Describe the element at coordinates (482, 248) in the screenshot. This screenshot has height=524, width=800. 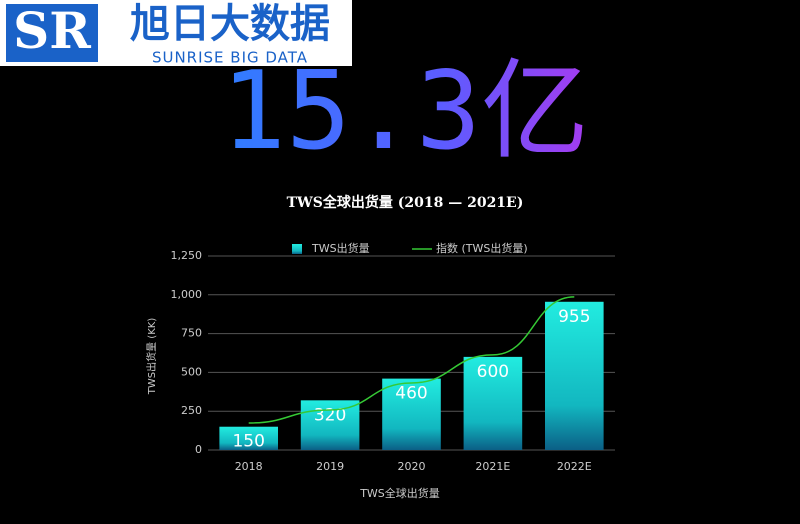
I see `legend-label: 指数 (TWS出货量)` at that location.